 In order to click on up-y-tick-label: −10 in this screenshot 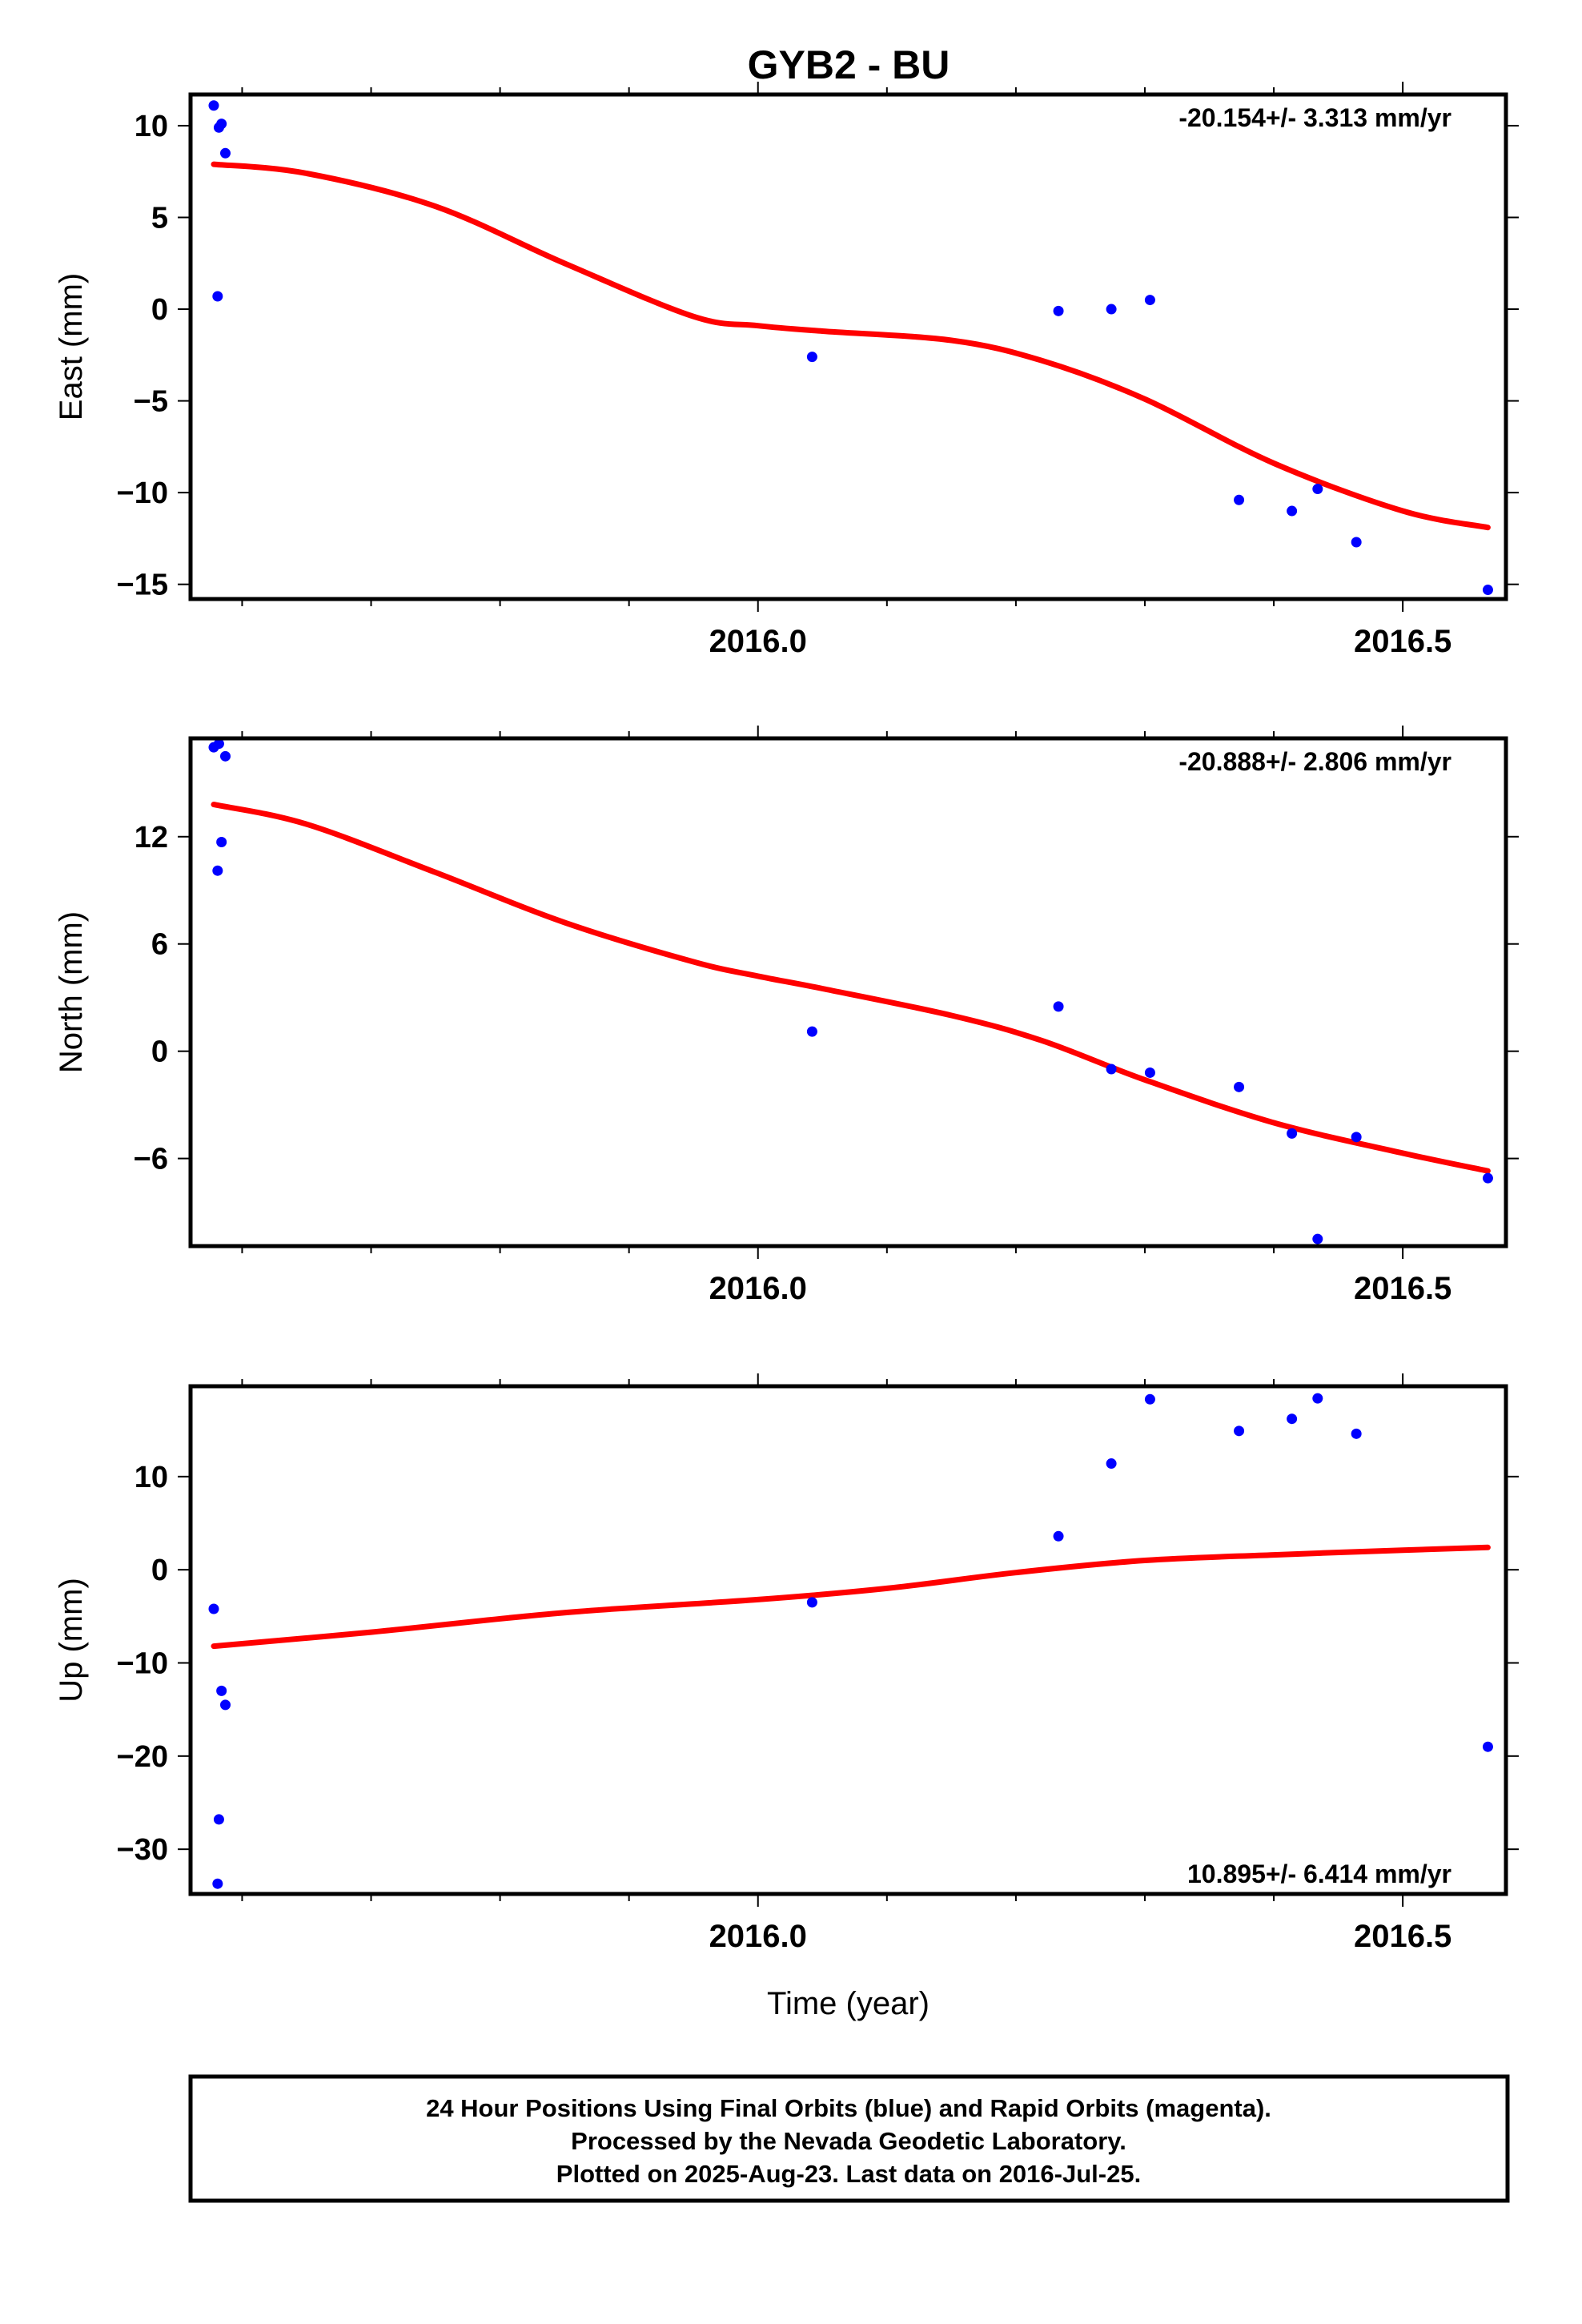, I will do `click(142, 1664)`.